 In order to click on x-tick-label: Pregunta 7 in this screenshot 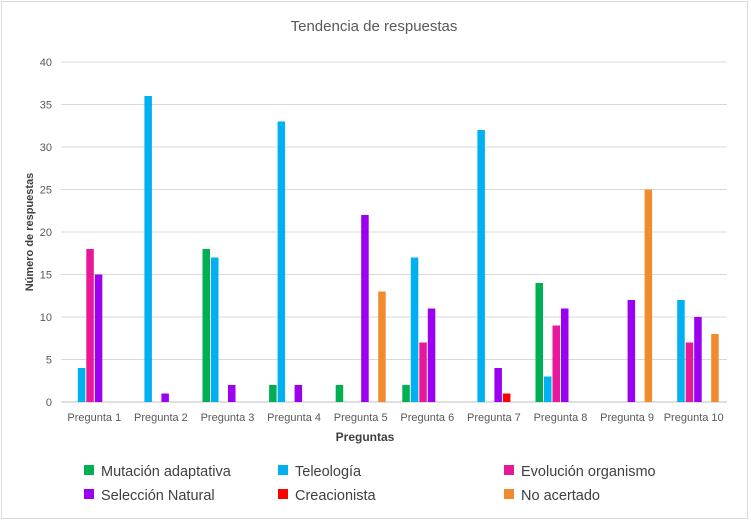, I will do `click(494, 418)`.